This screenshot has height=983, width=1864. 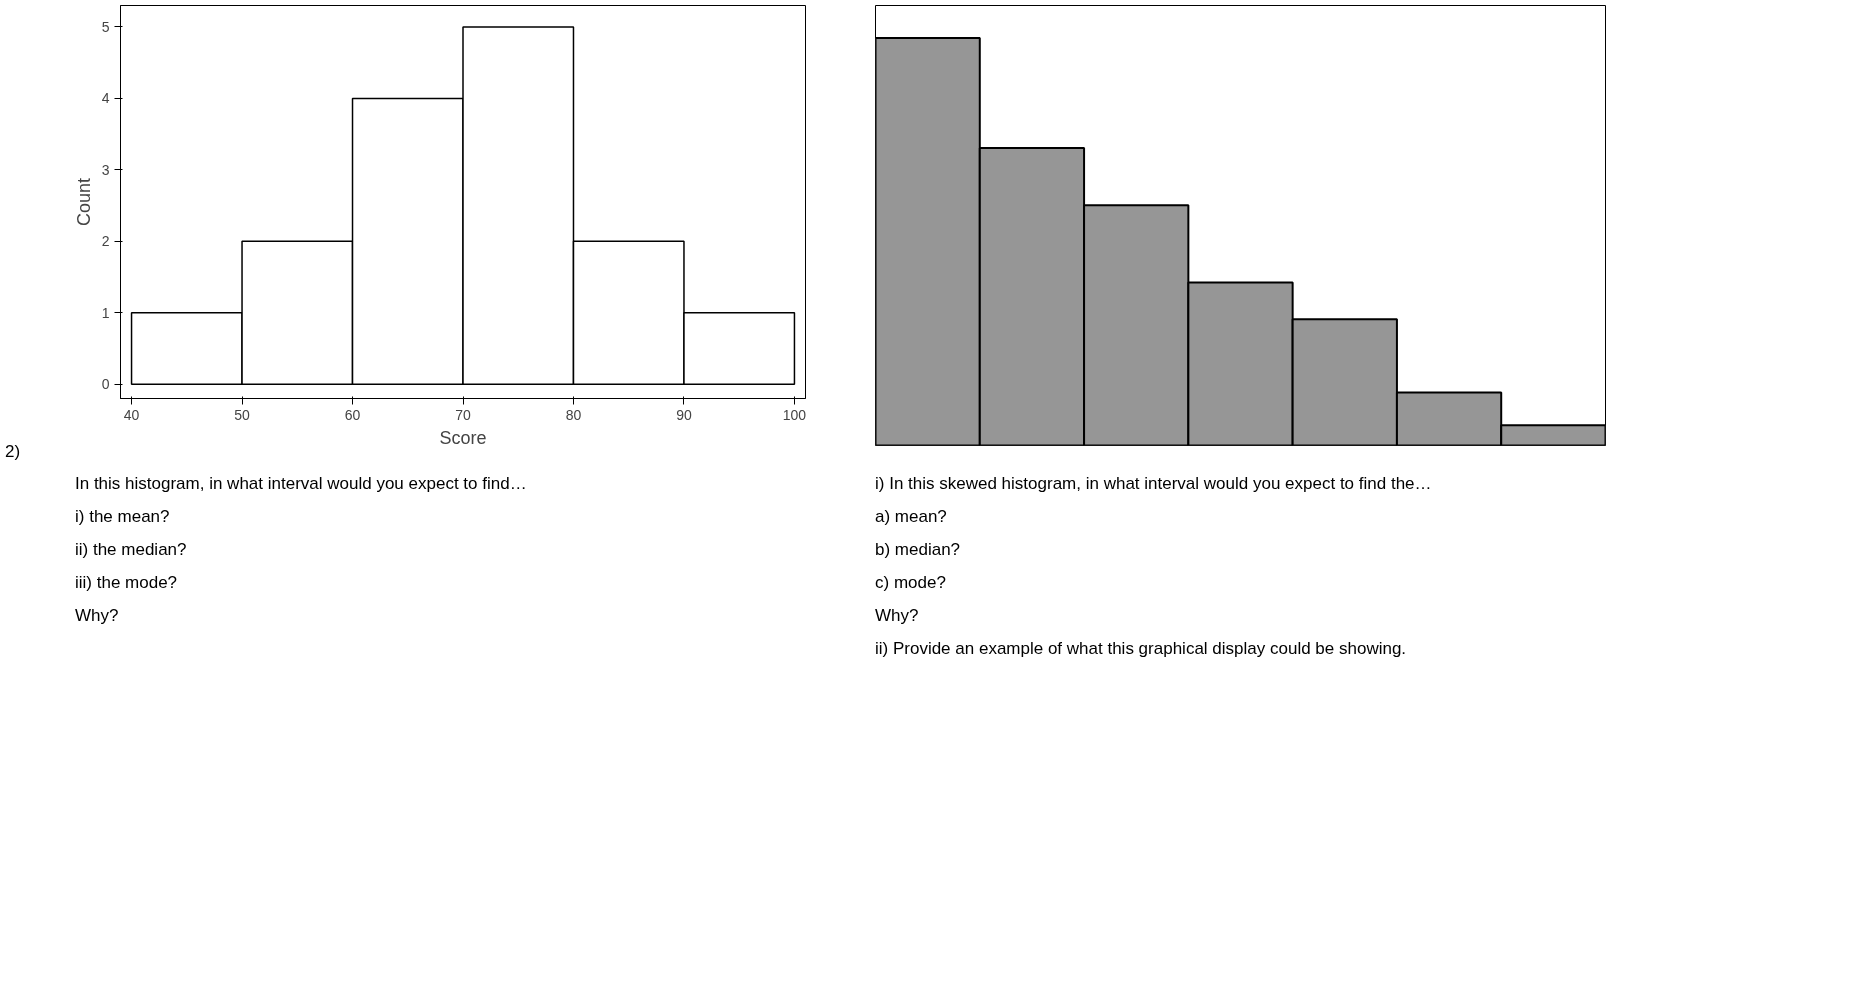 I want to click on x-tick-label: 60, so click(x=352, y=414).